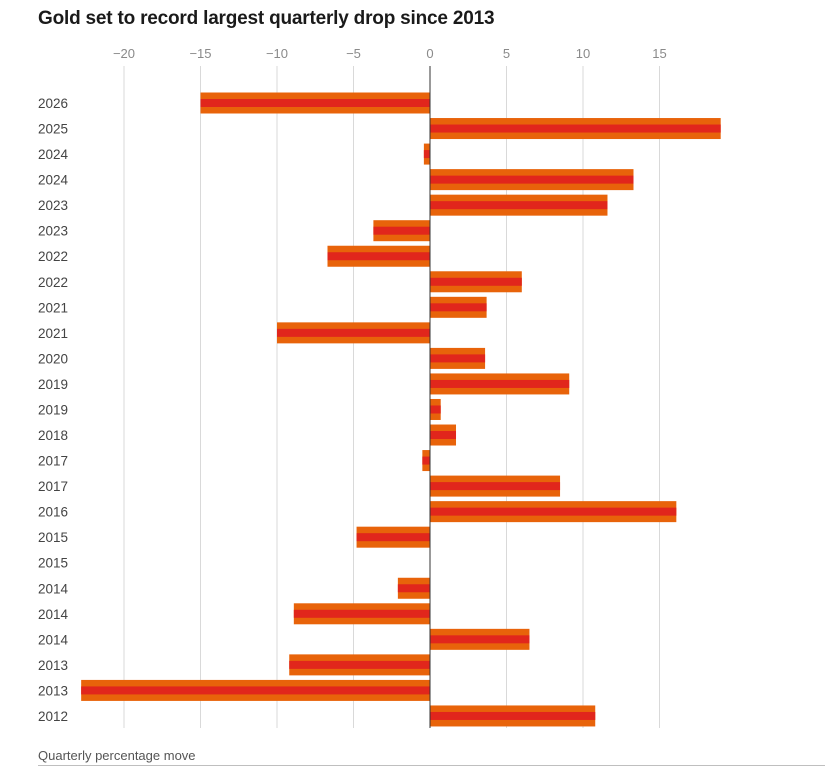  Describe the element at coordinates (53, 129) in the screenshot. I see `category-label: 2025` at that location.